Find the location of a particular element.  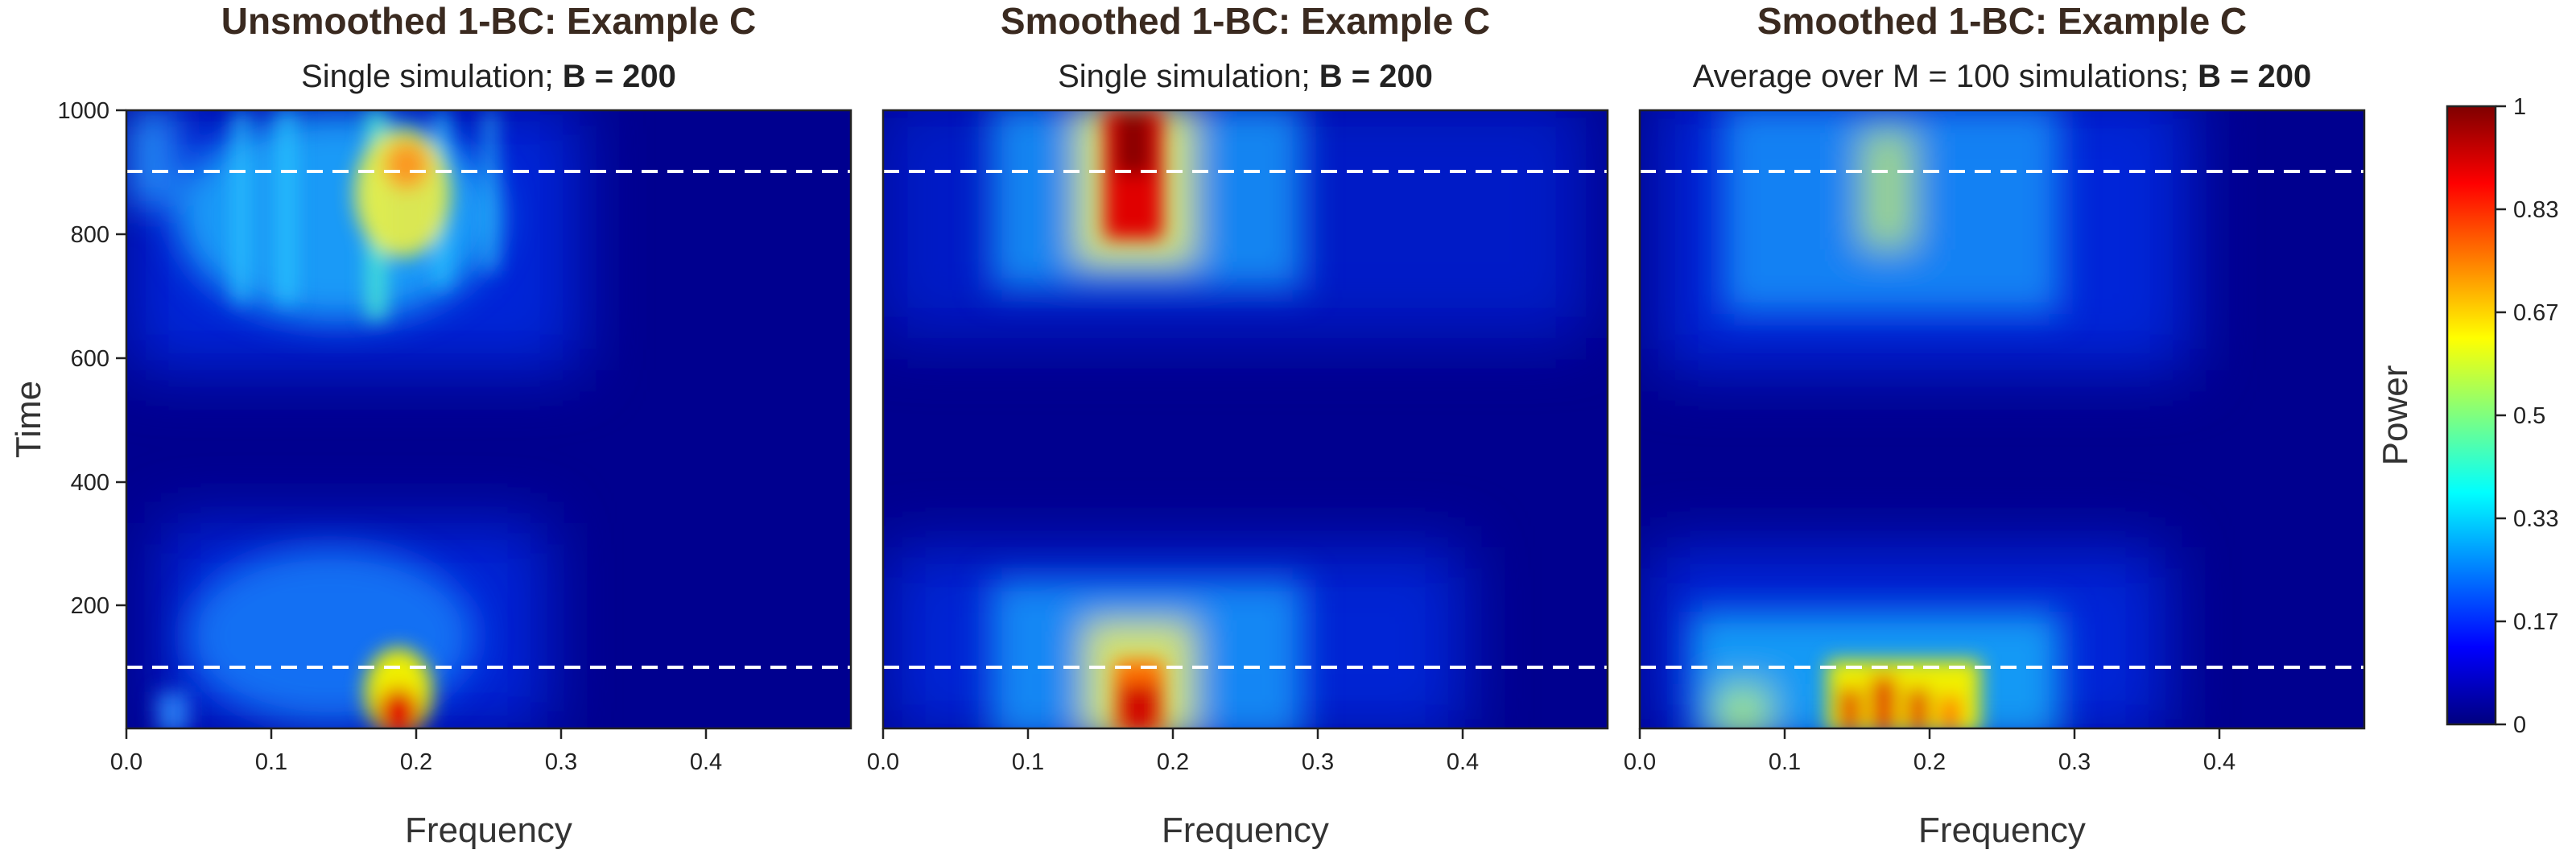

panel-3-bottom-left-yellow is located at coordinates (1743, 706).